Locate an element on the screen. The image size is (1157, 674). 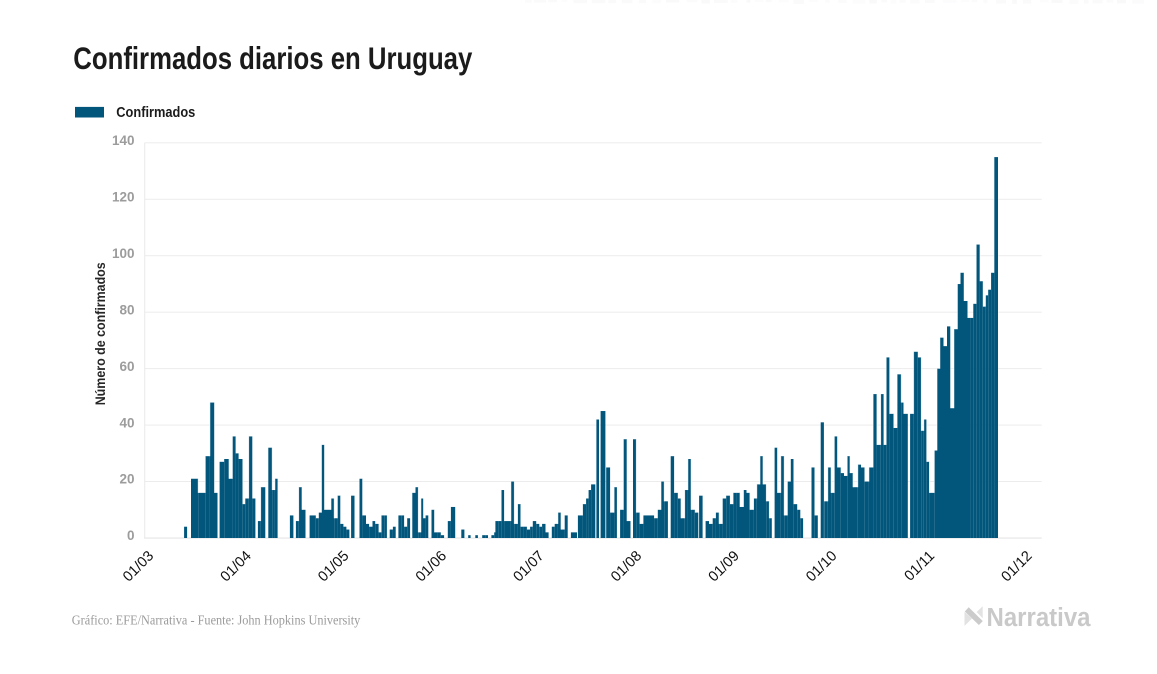
svg-text: 40 is located at coordinates (126, 422).